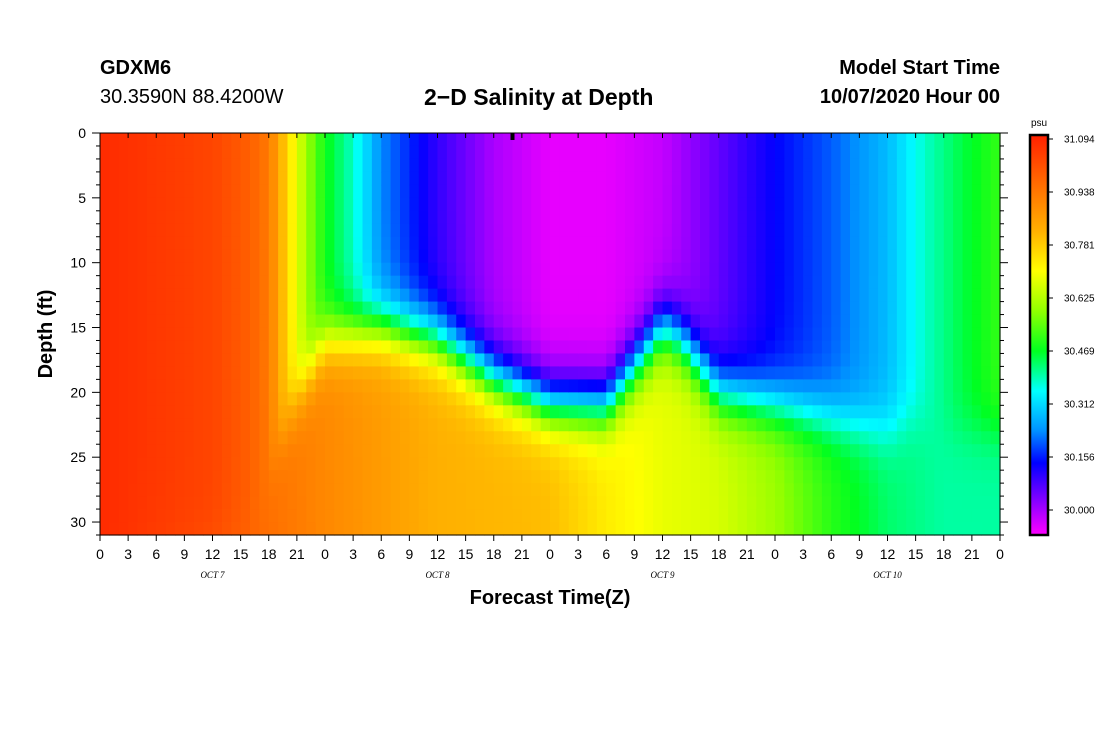 The image size is (1100, 750). Describe the element at coordinates (512, 136) in the screenshot. I see `surface-marker` at that location.